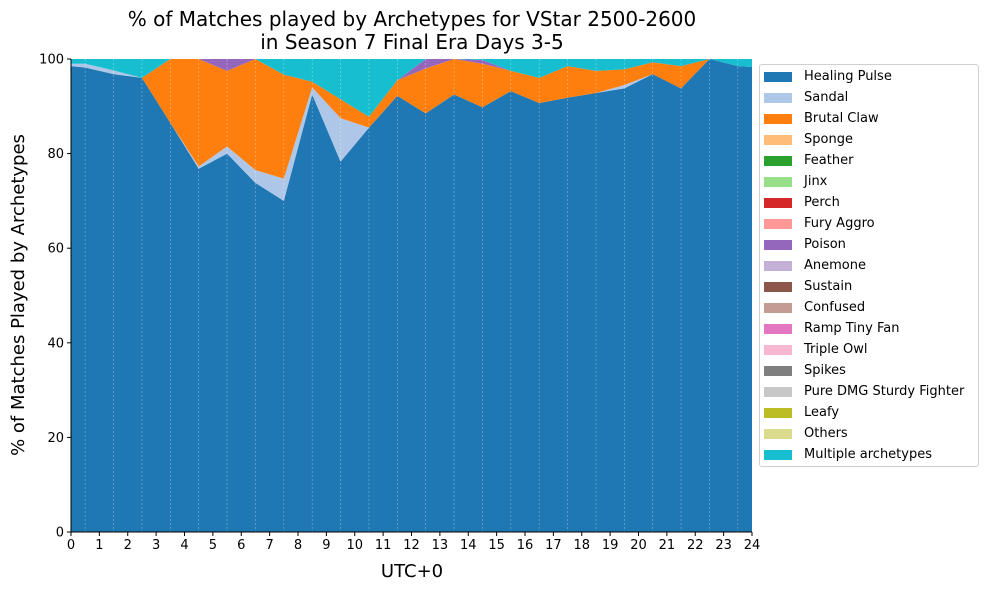  What do you see at coordinates (412, 42) in the screenshot?
I see `chart-title-line-2: in Season 7 Final Era Days 3-5` at bounding box center [412, 42].